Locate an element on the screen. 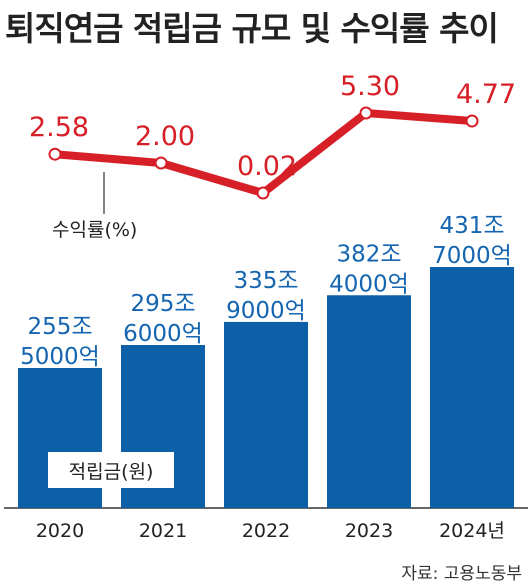 The width and height of the screenshot is (530, 586). bar-value-label: 4000억 is located at coordinates (369, 284).